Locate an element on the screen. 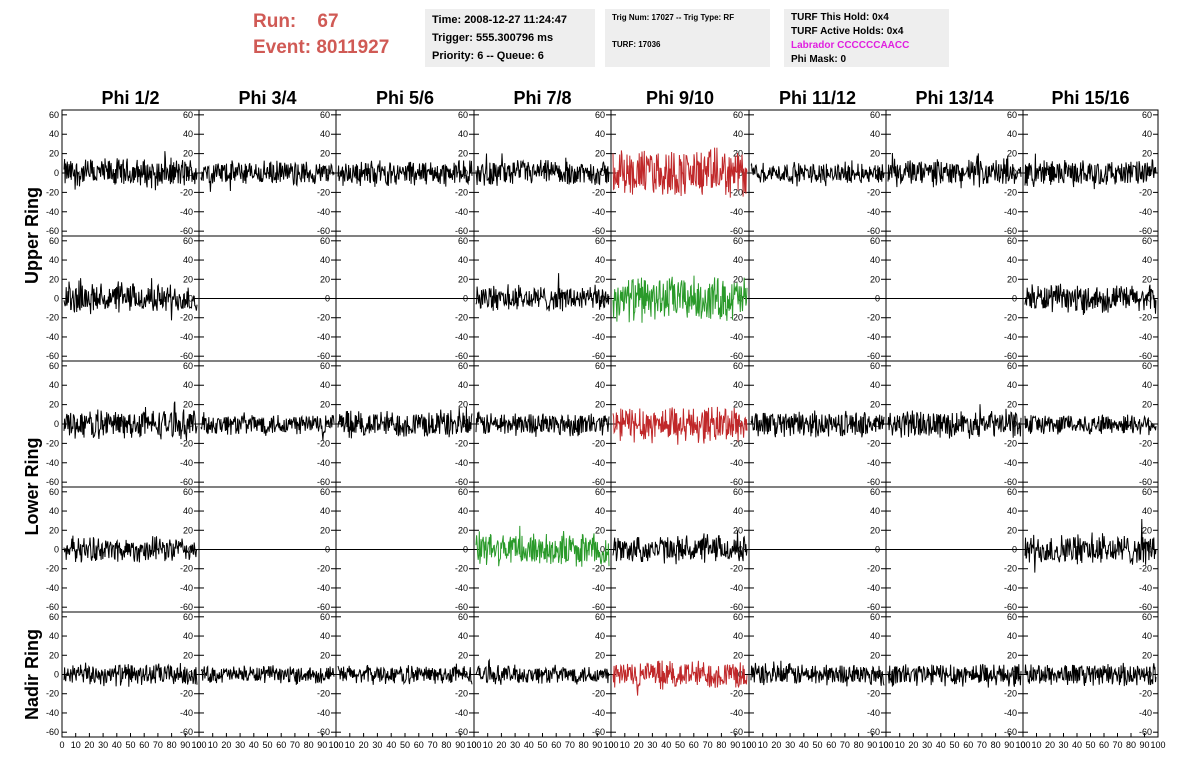 The height and width of the screenshot is (772, 1196). ring-label: Upper Ring is located at coordinates (32, 235).